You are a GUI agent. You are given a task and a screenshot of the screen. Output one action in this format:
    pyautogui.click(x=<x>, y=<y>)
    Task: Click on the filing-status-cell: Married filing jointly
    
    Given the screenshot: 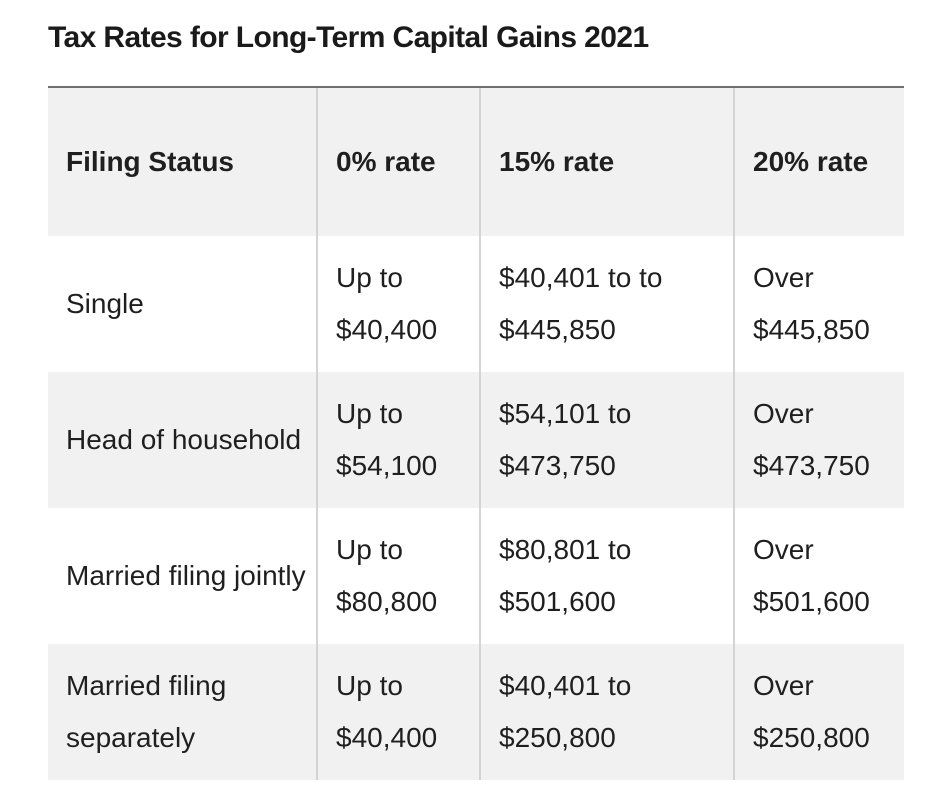 What is the action you would take?
    pyautogui.click(x=186, y=575)
    